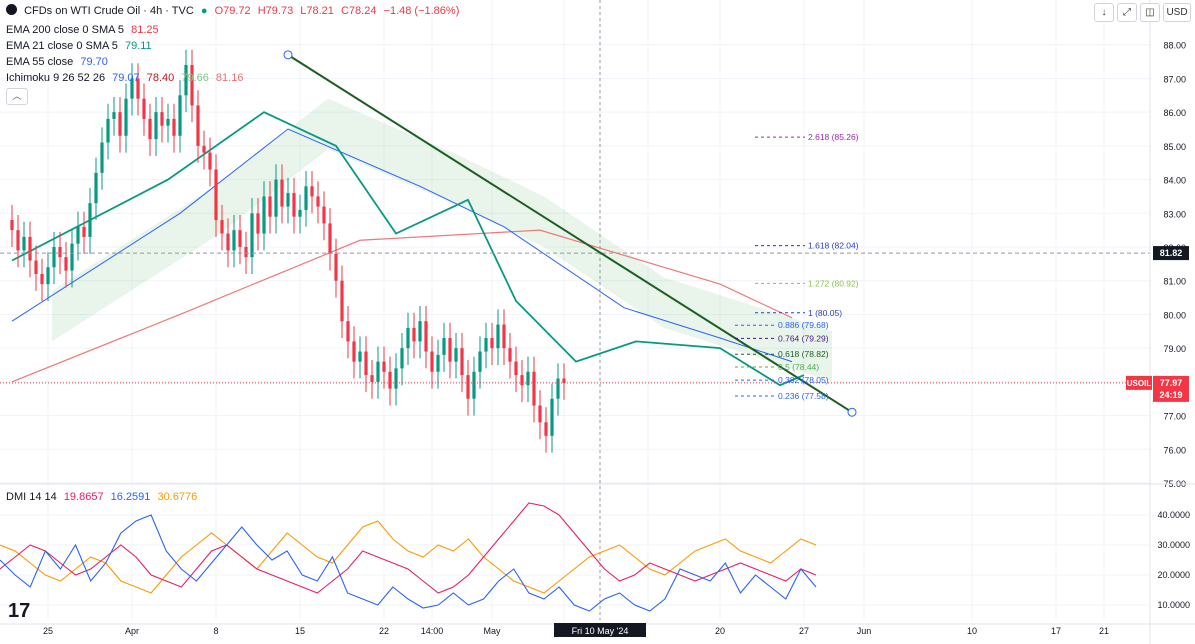 This screenshot has height=644, width=1195. I want to click on fib-level-label: 1 (80.05), so click(825, 313).